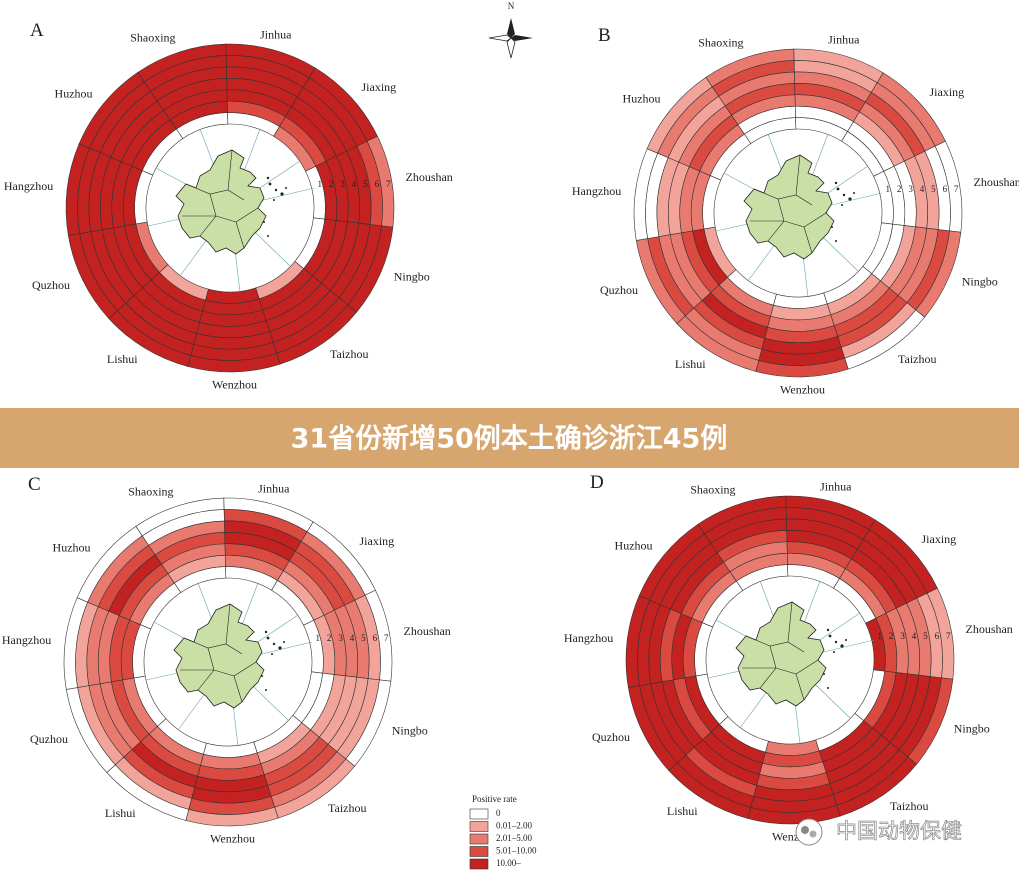 The width and height of the screenshot is (1019, 877). I want to click on banner-bg, so click(509, 438).